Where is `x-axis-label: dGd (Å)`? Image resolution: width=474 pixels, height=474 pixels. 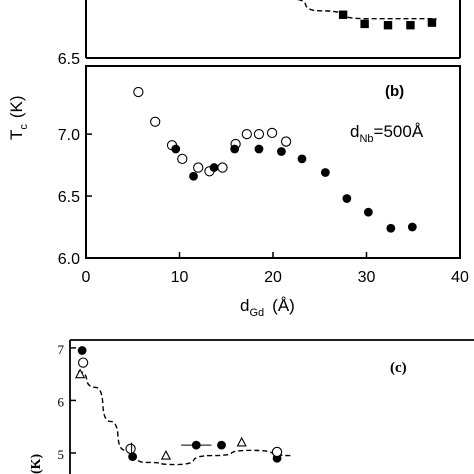 x-axis-label: dGd (Å) is located at coordinates (267, 307).